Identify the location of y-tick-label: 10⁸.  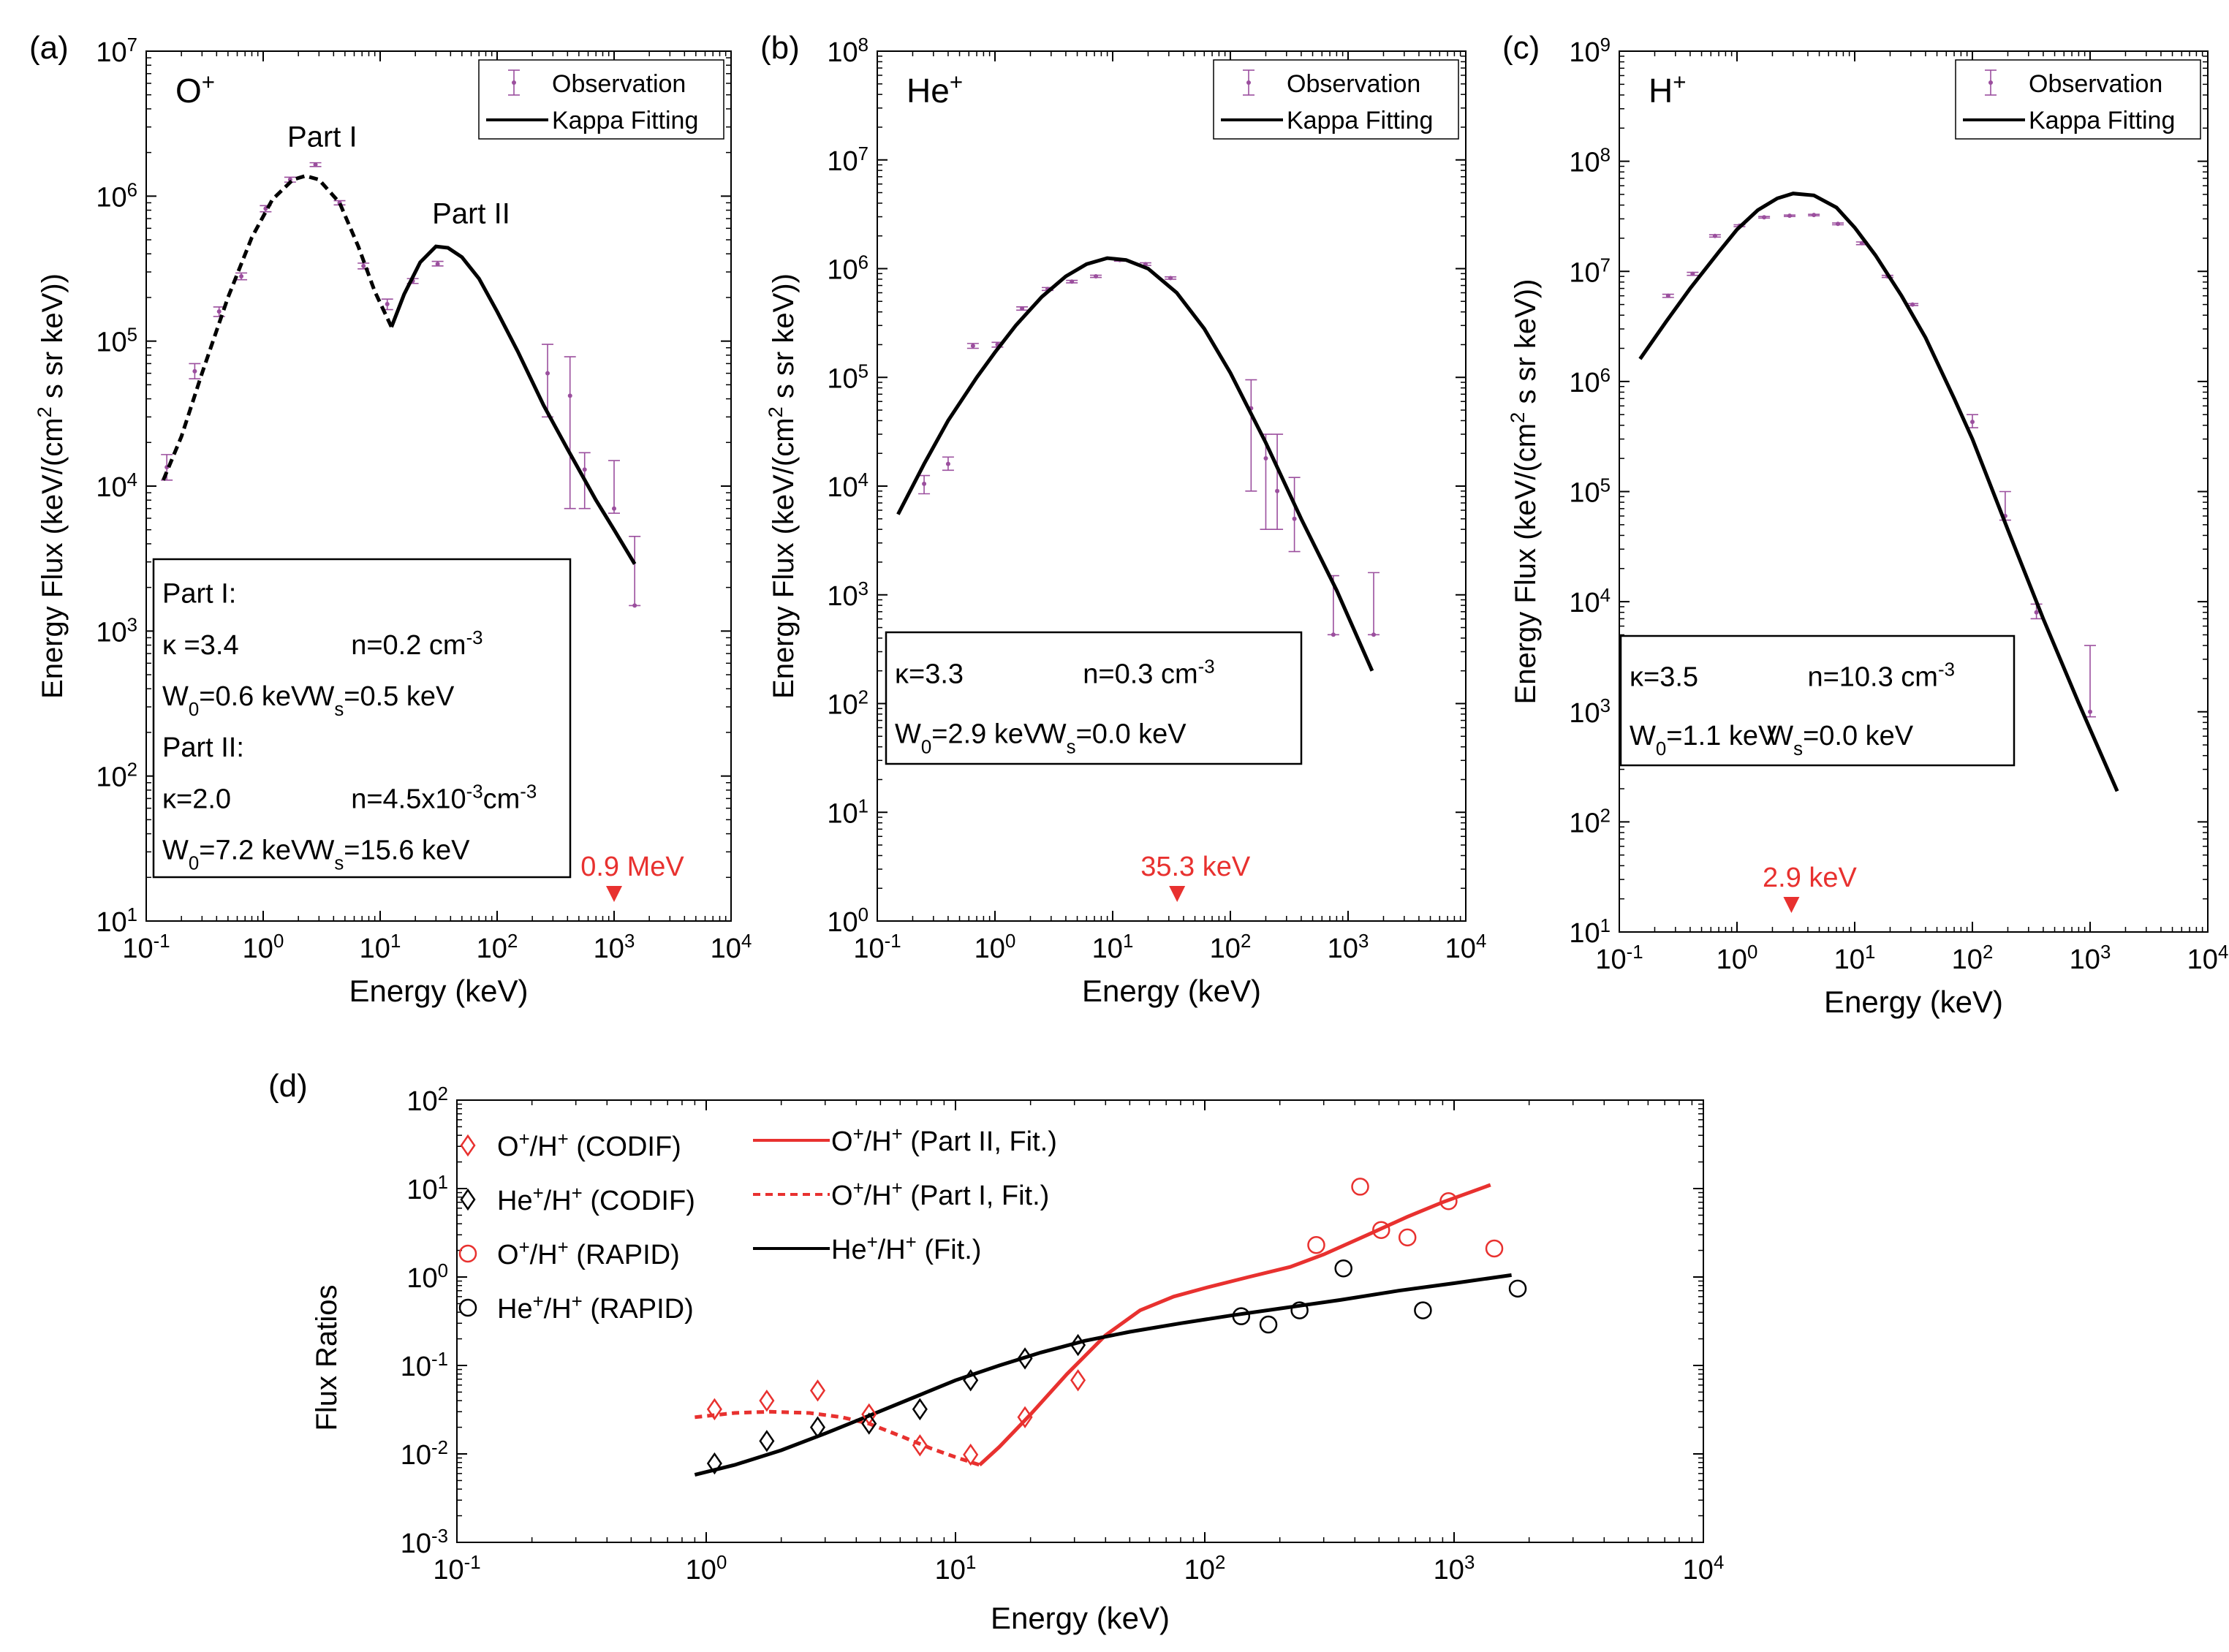
(847, 52).